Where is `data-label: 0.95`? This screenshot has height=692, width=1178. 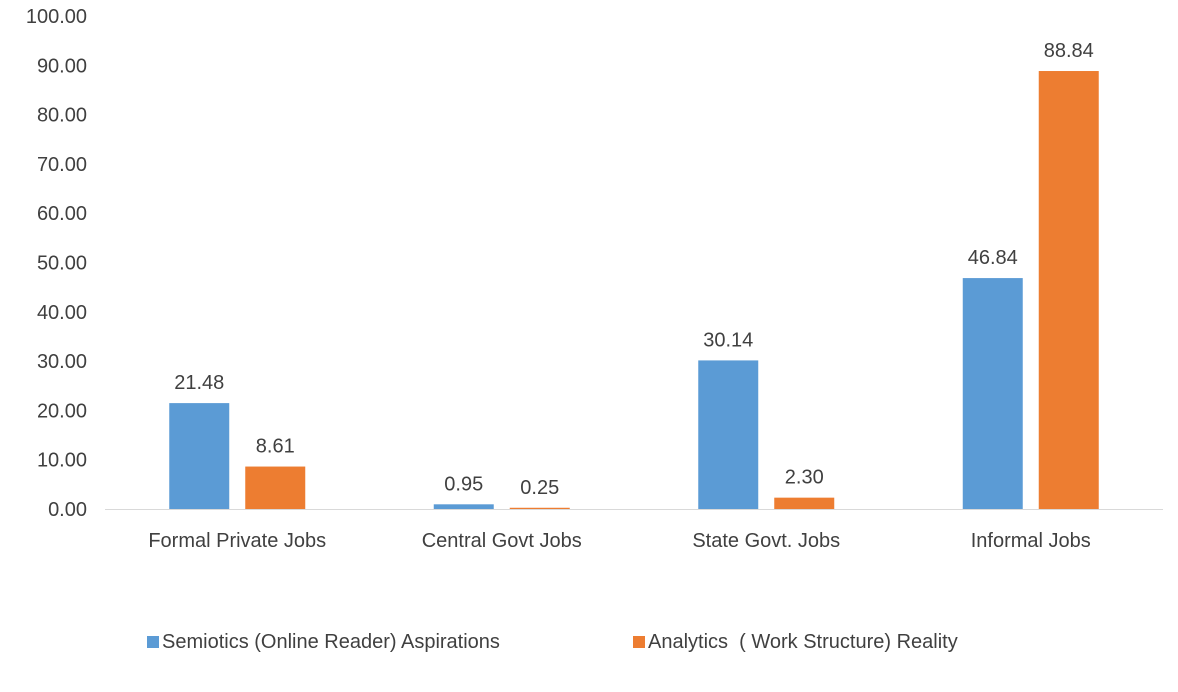 data-label: 0.95 is located at coordinates (463, 484).